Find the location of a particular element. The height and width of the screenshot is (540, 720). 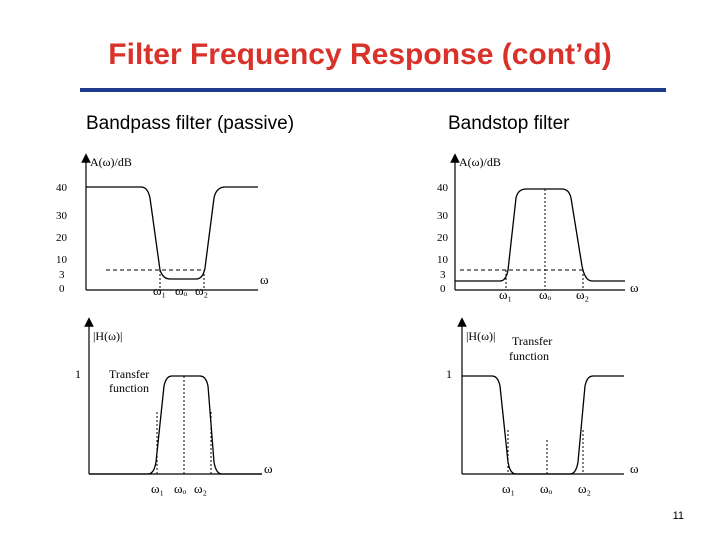

bandpass-transfer-plot: |H(ω)| 1 Transfer function ω₁ ωₒ ω₂ ω is located at coordinates (174, 406).